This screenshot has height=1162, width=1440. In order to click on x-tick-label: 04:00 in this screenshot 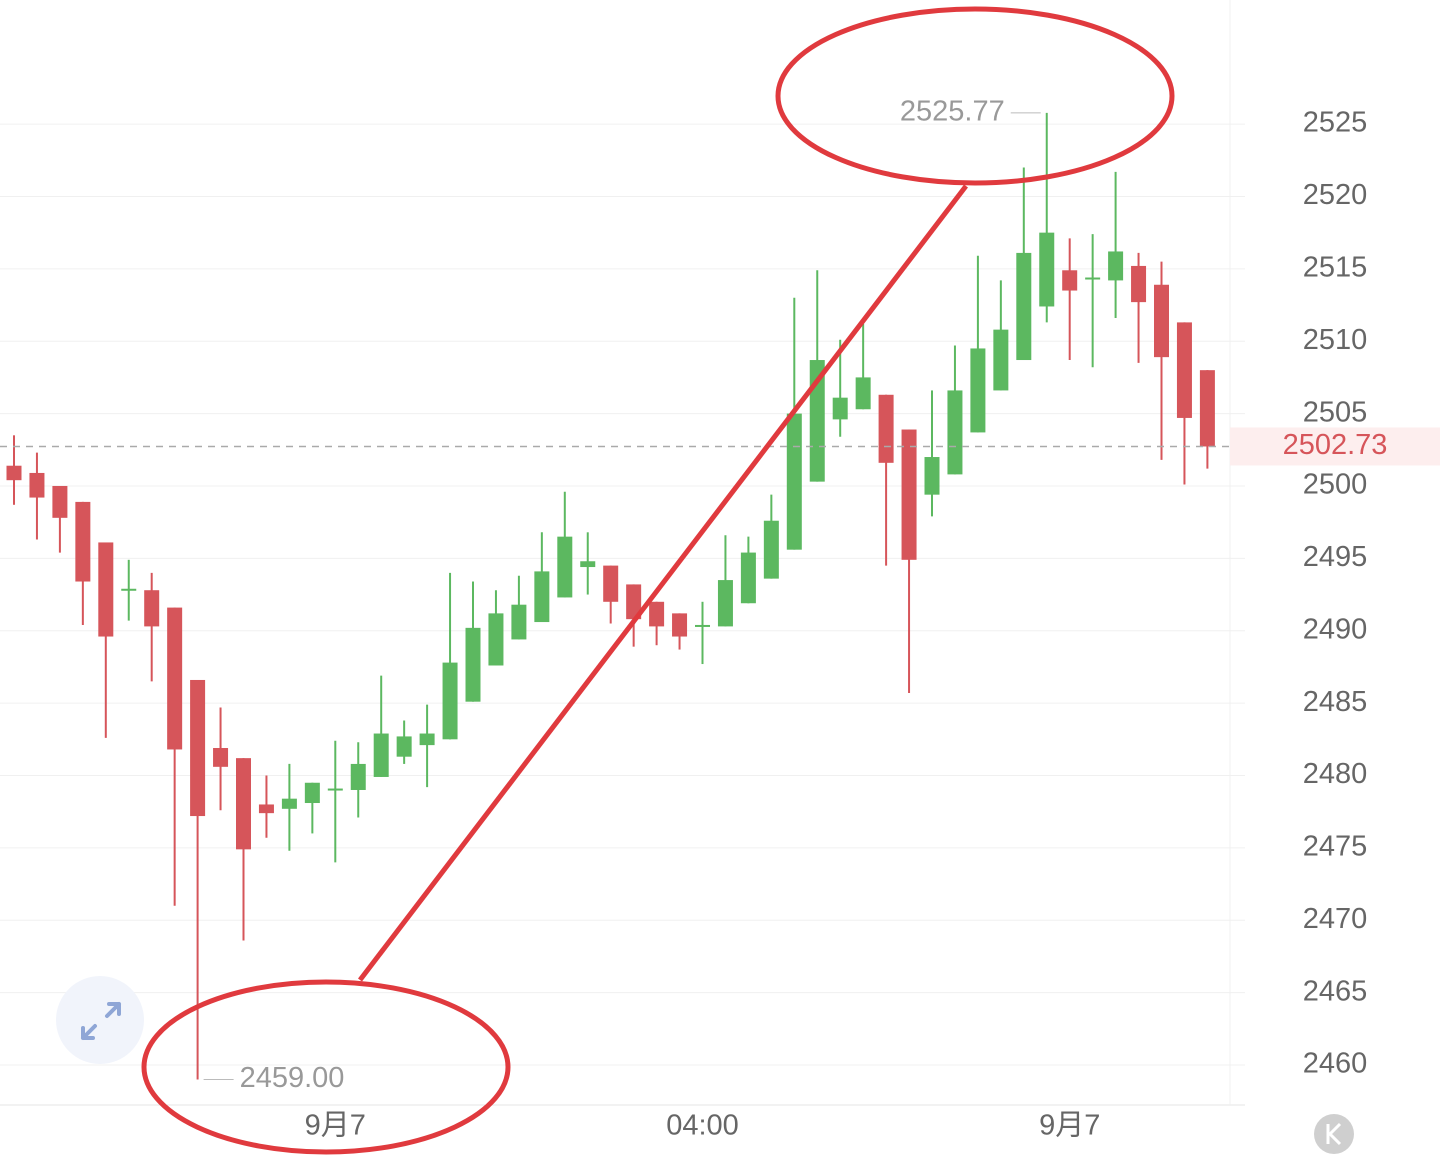, I will do `click(702, 1126)`.